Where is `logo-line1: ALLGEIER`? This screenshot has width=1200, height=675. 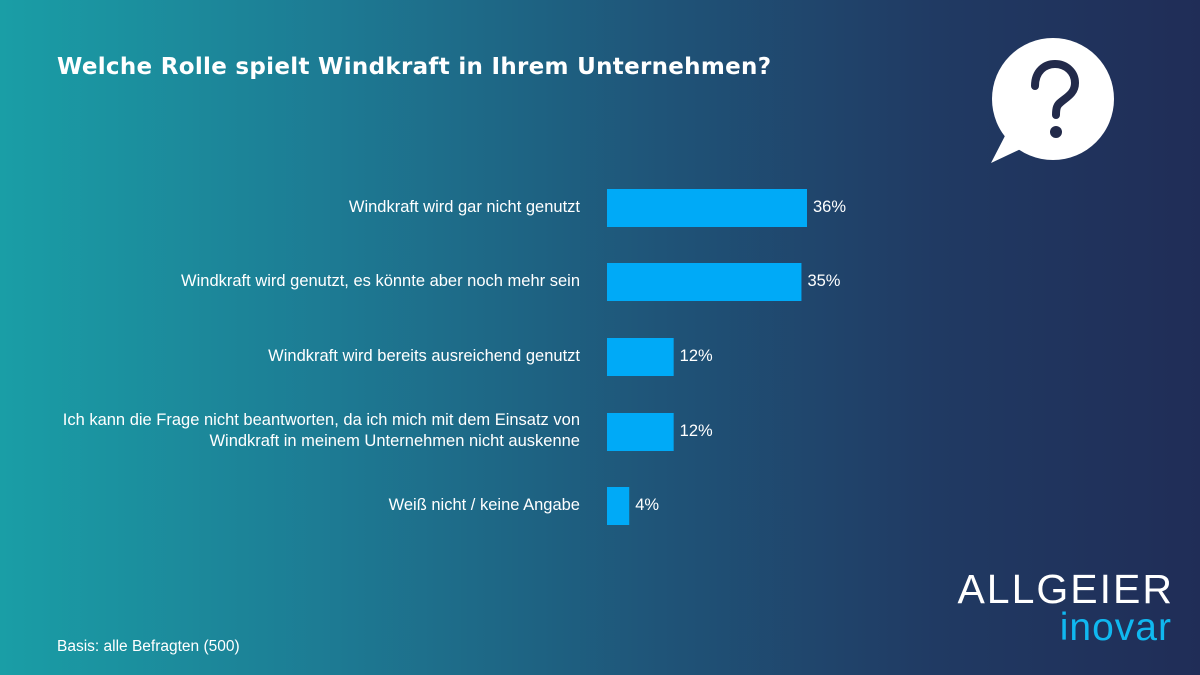 logo-line1: ALLGEIER is located at coordinates (1065, 589).